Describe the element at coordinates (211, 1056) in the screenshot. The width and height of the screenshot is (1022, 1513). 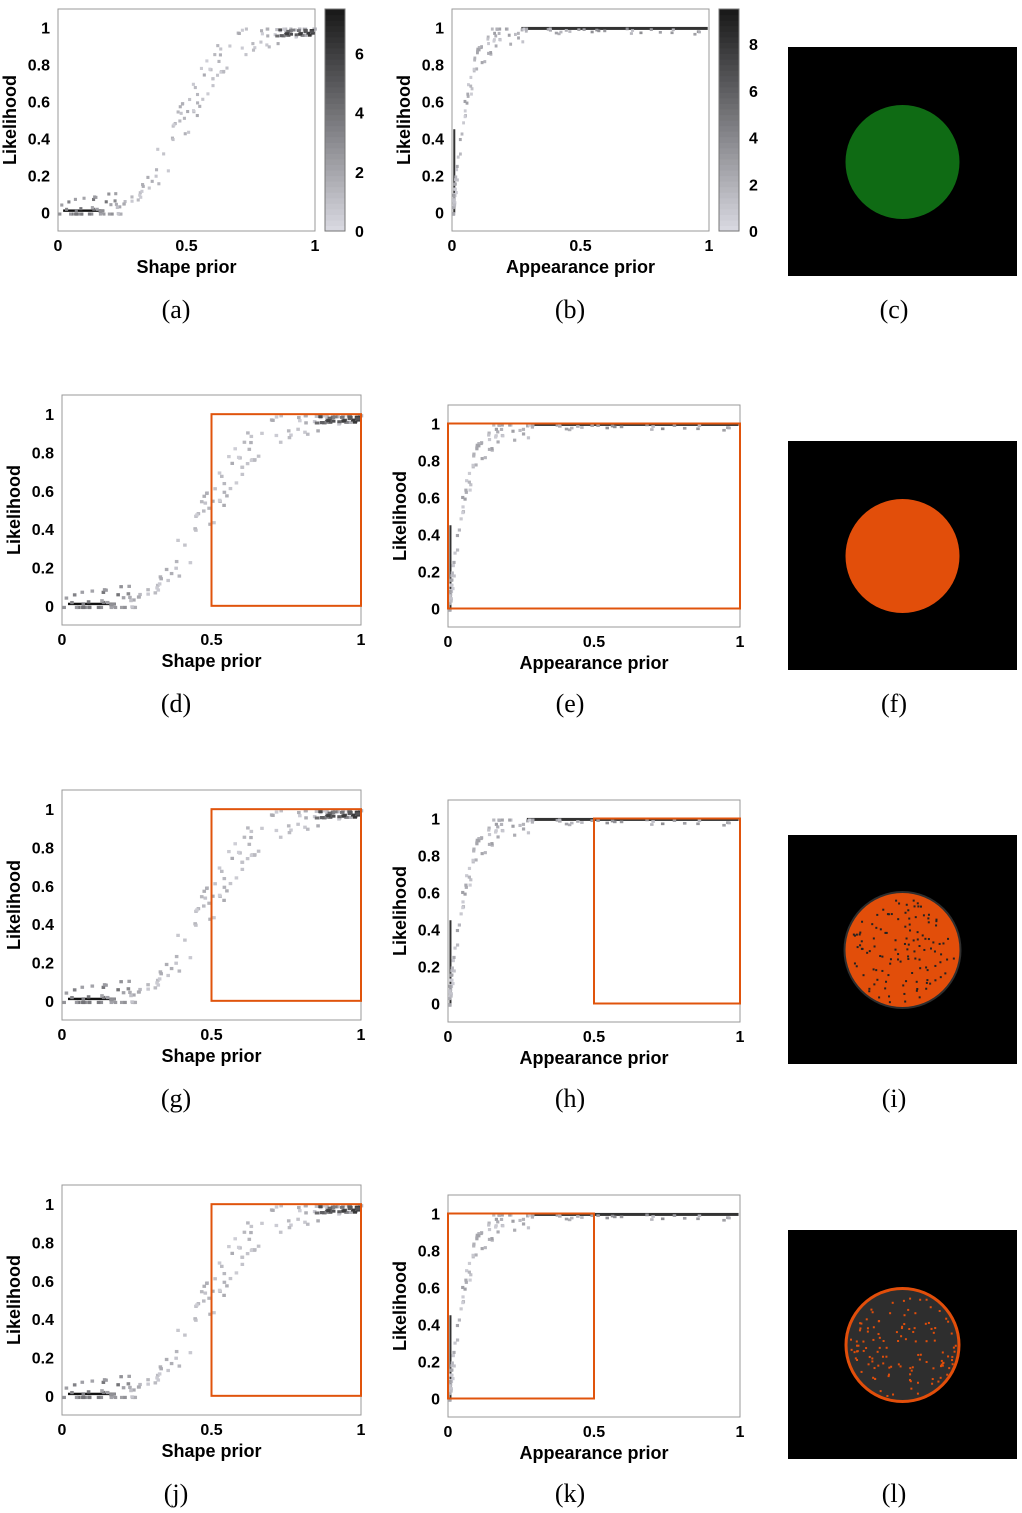
I see `x-axis-label: Shape prior` at that location.